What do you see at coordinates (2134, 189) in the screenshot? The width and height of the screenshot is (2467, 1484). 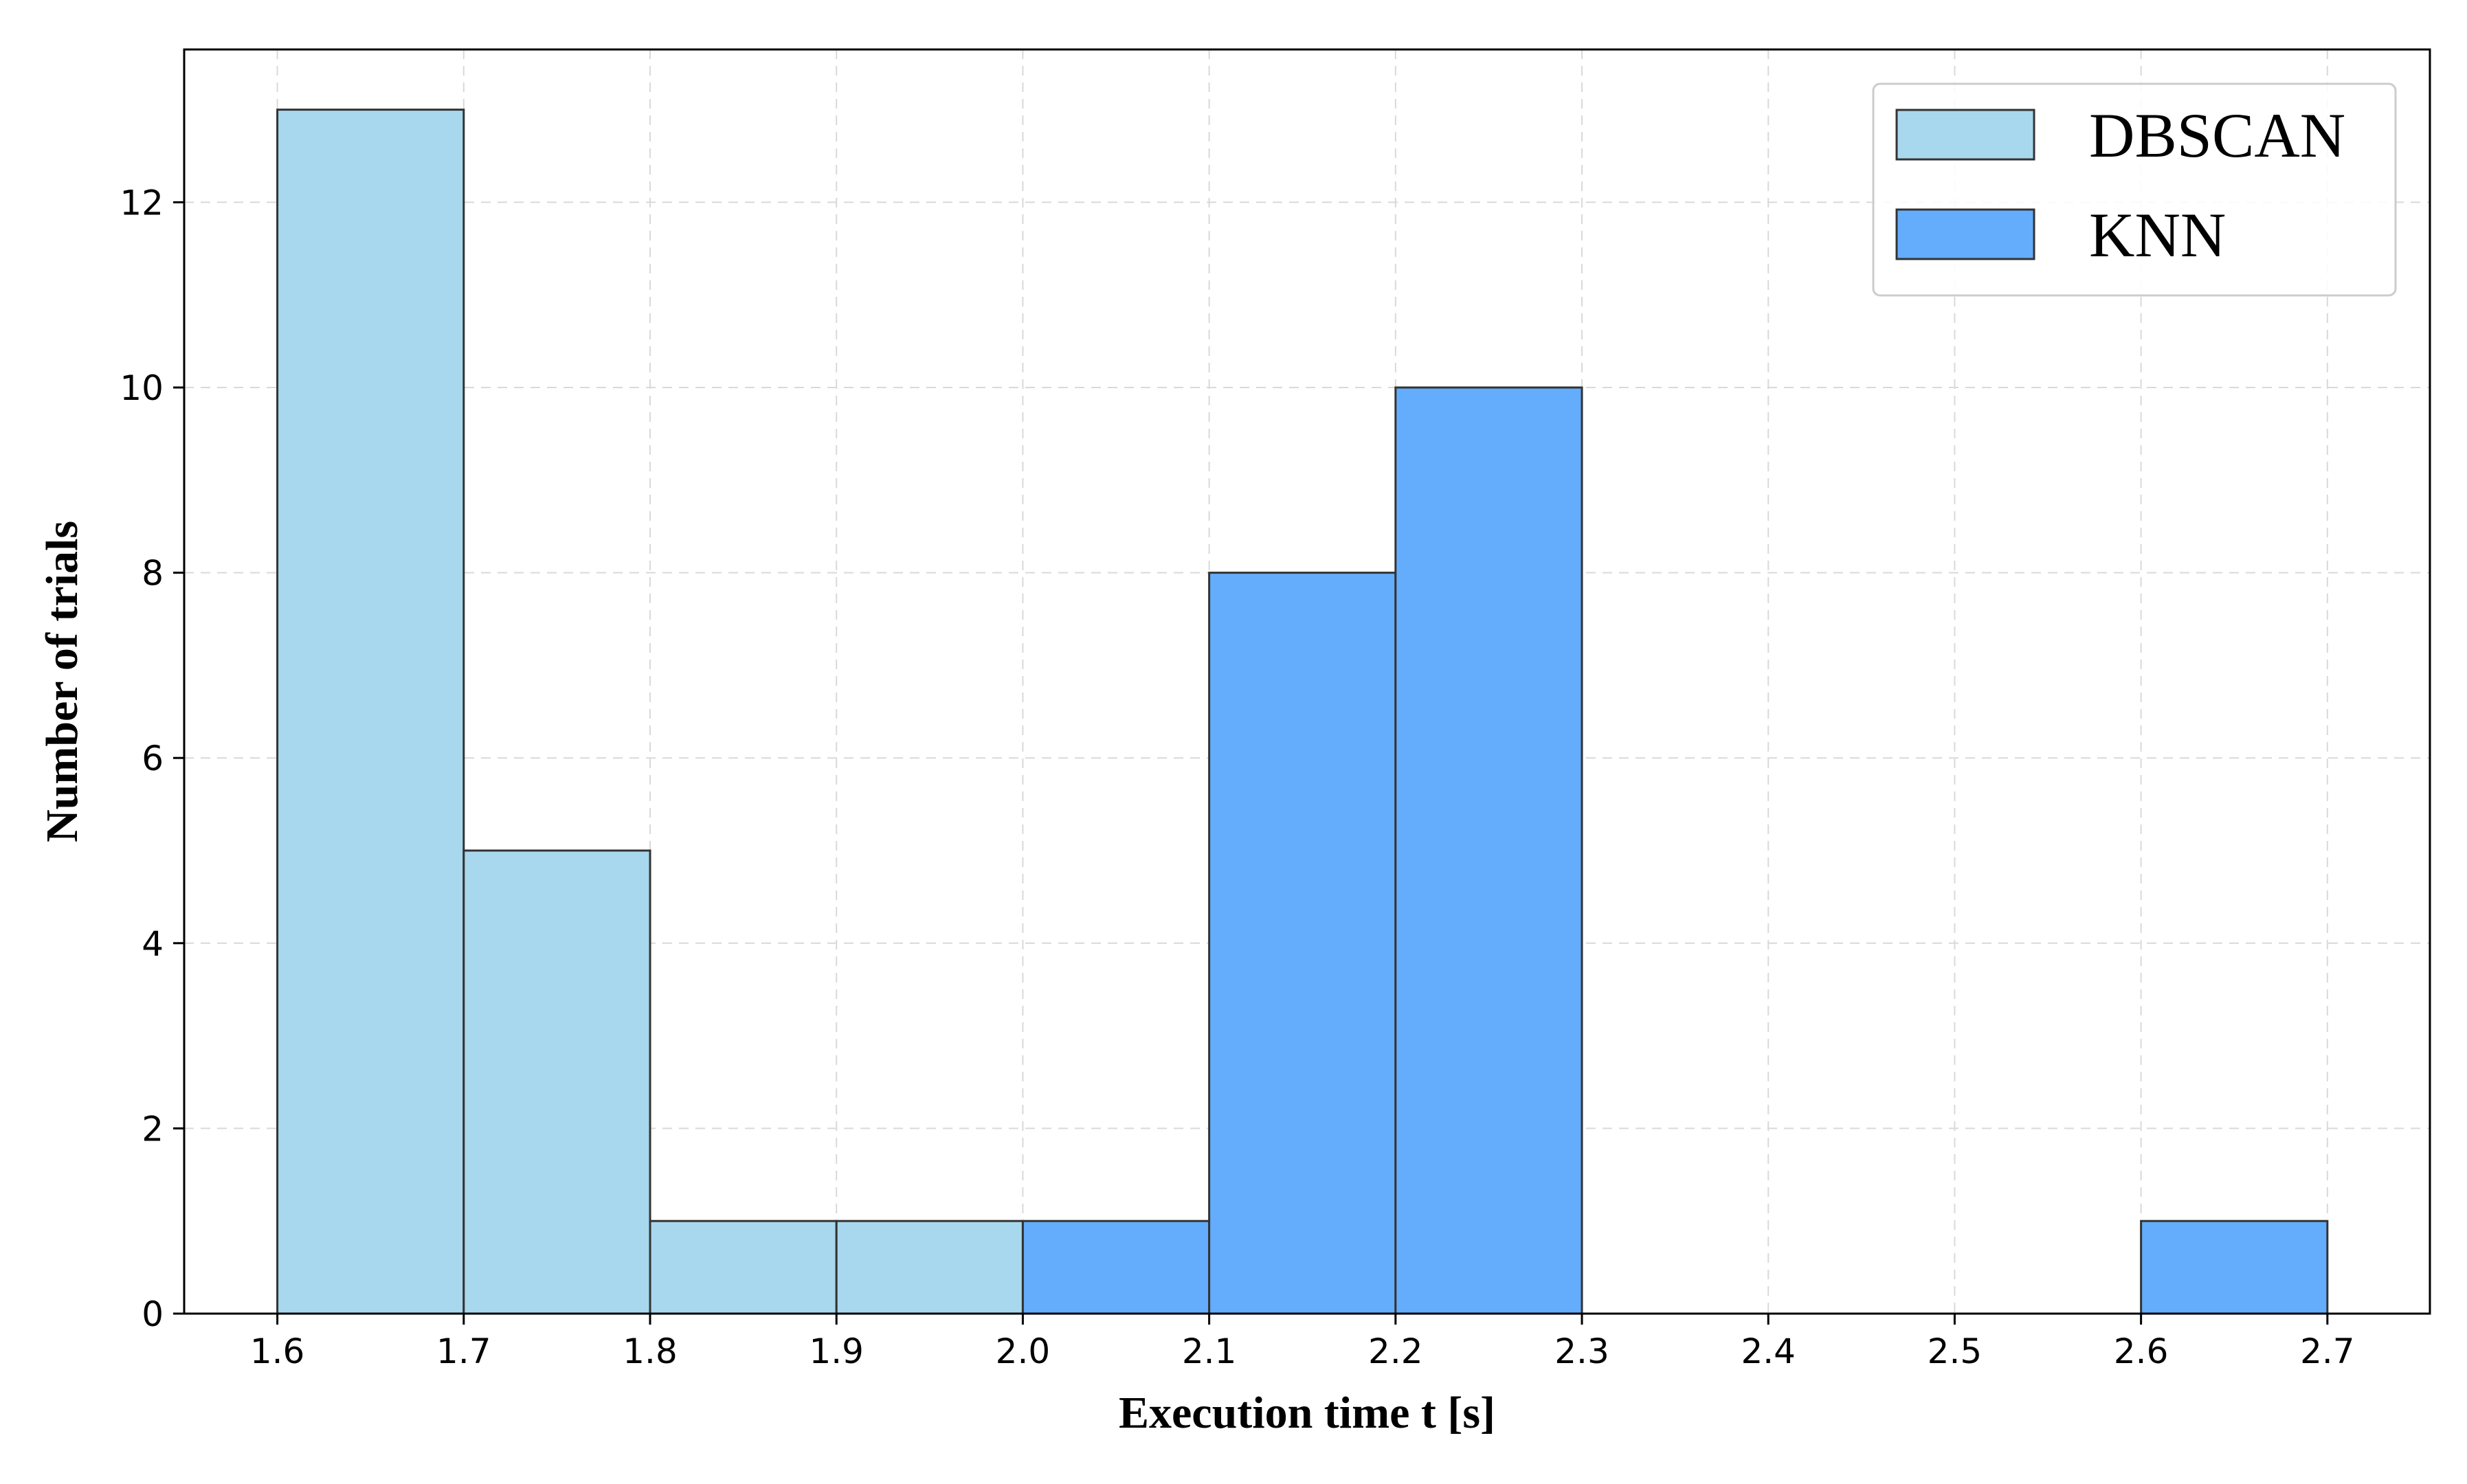 I see `legend: DBSCAN KNN` at bounding box center [2134, 189].